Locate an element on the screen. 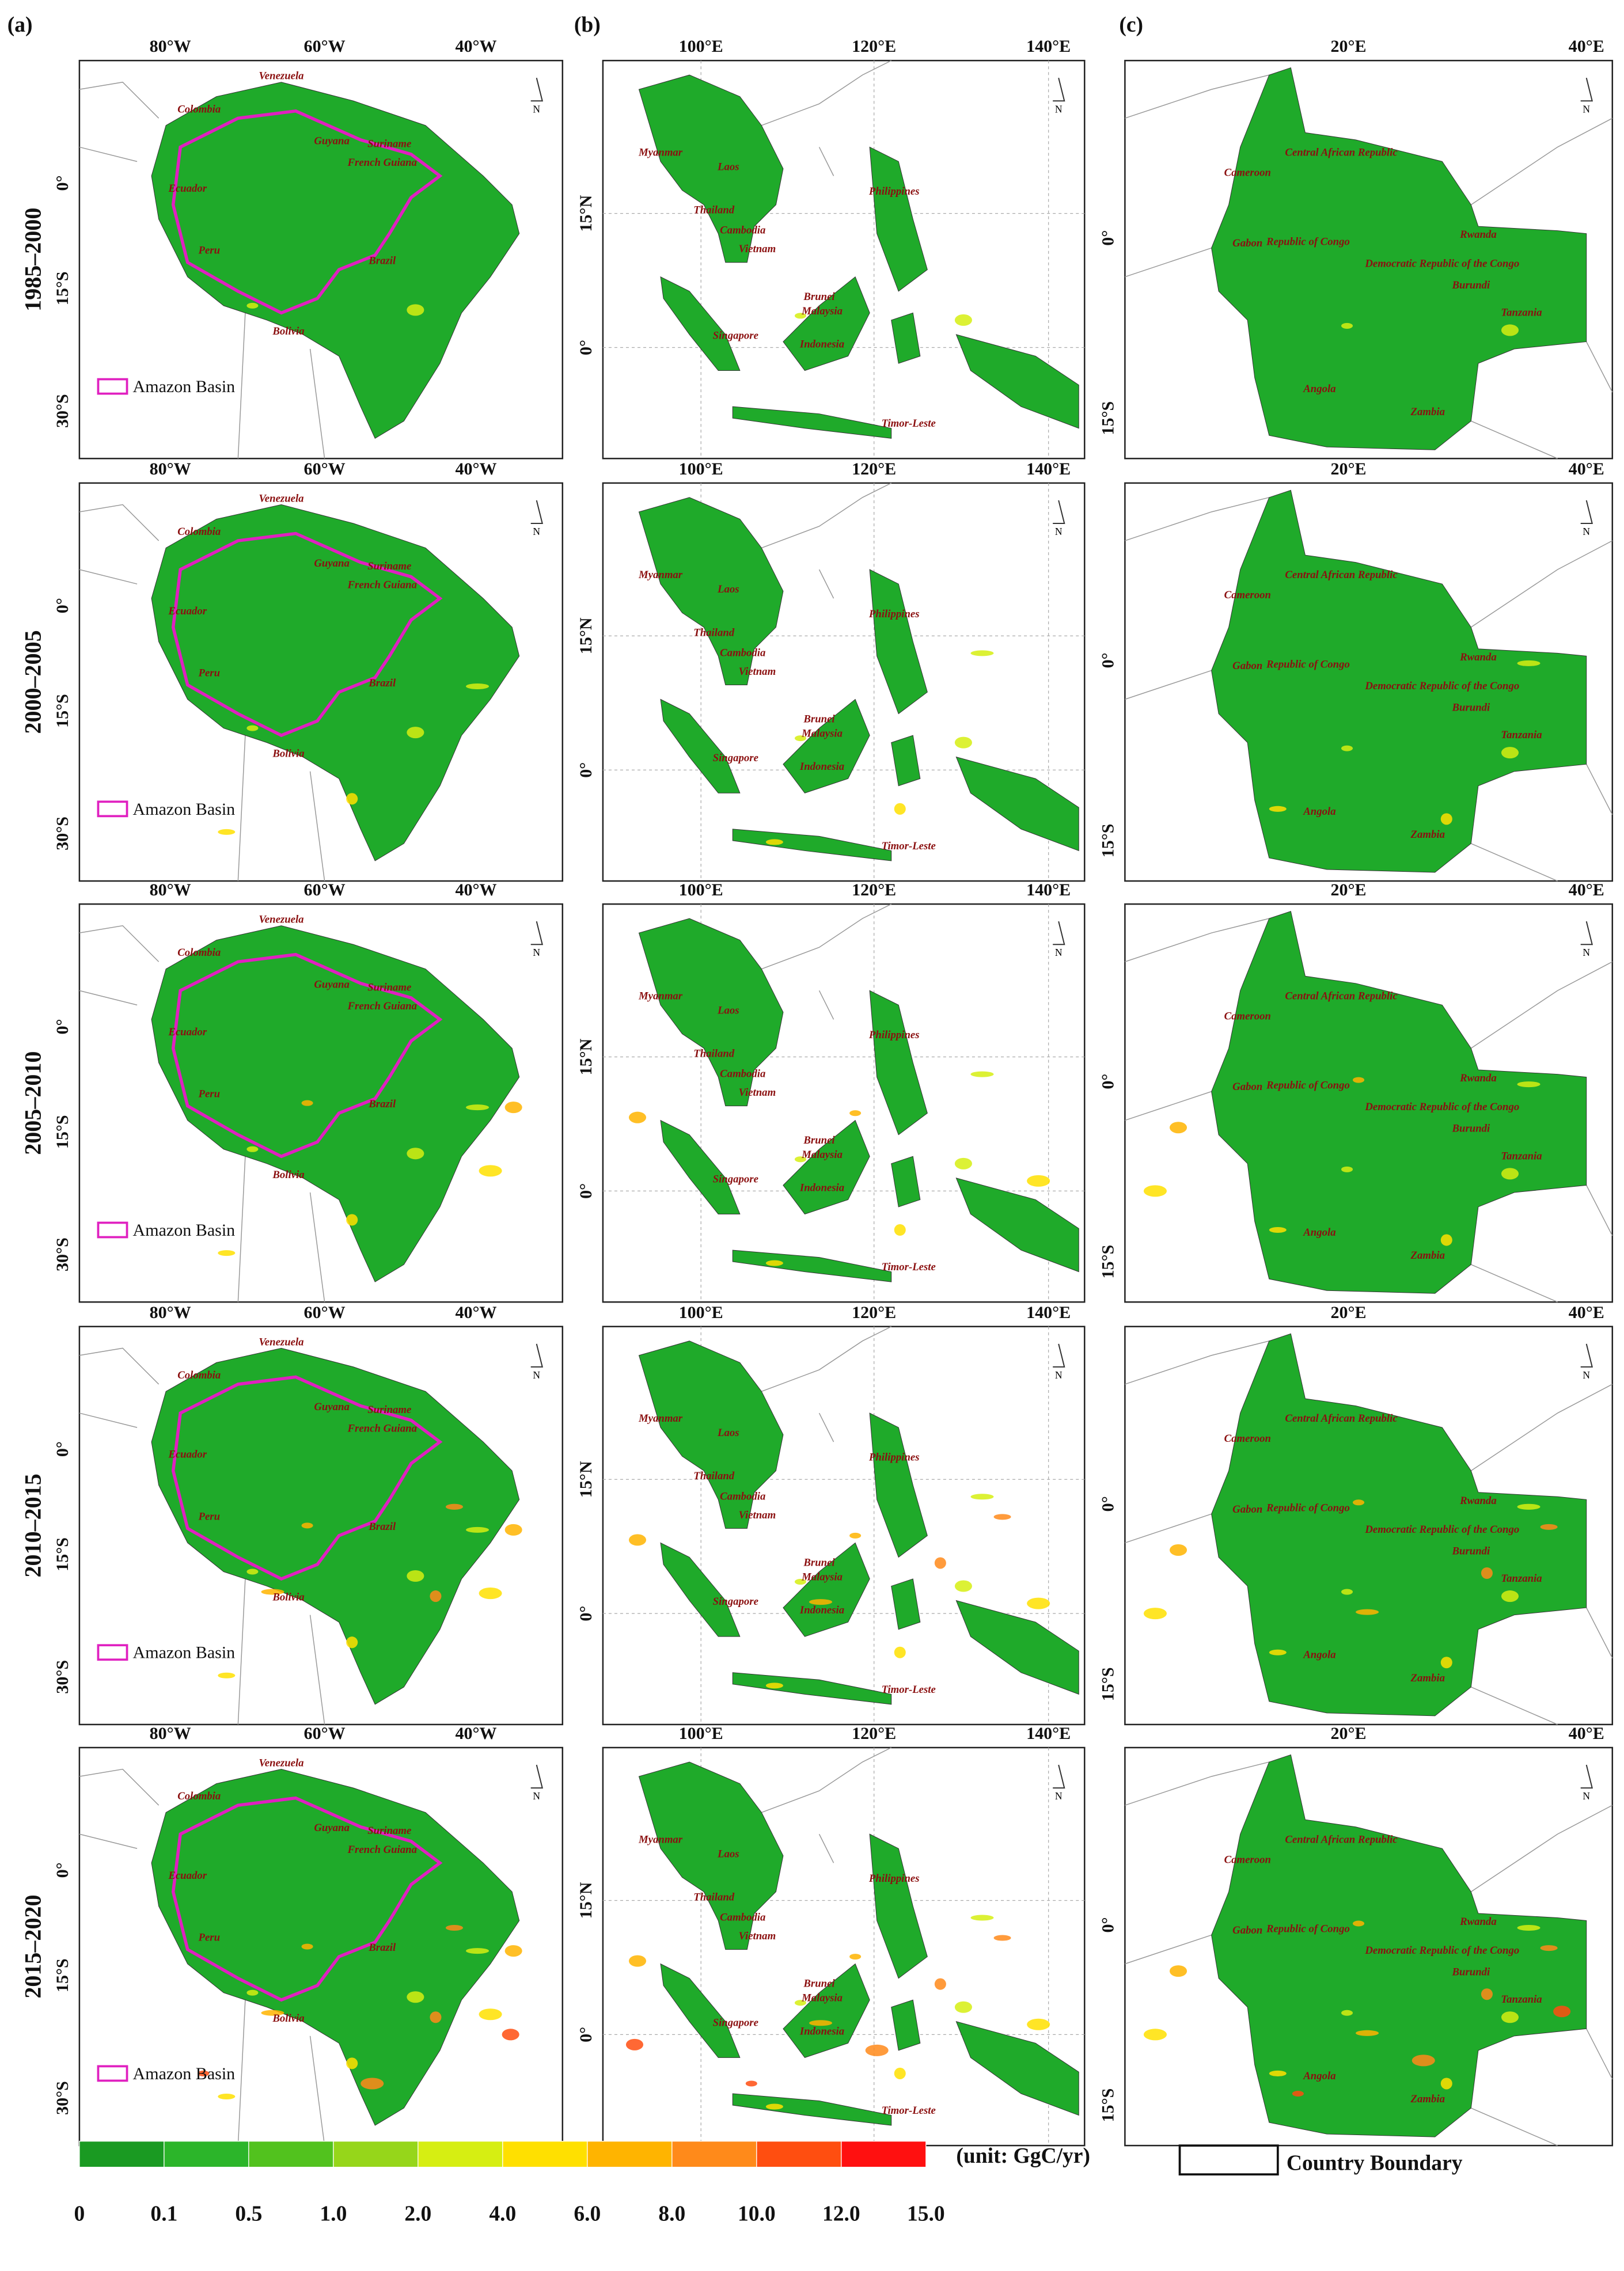  x-tick-label: 100°E is located at coordinates (701, 1733).